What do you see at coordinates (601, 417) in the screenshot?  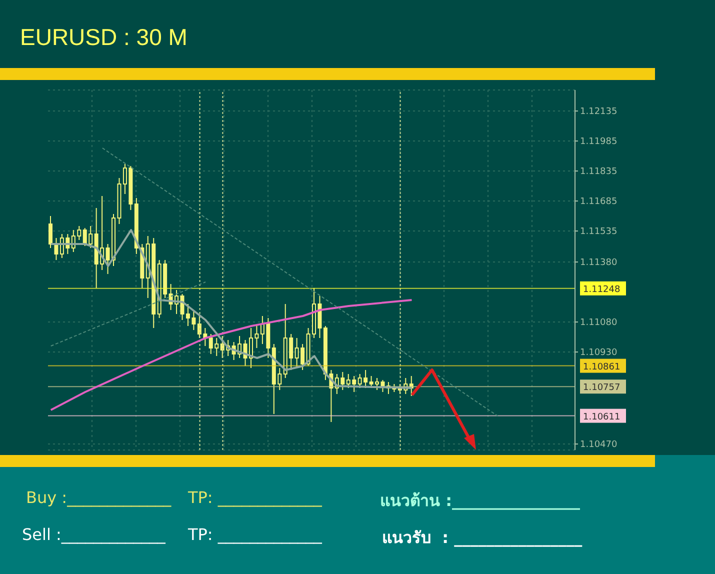 I see `ref-line-label: 1.10611` at bounding box center [601, 417].